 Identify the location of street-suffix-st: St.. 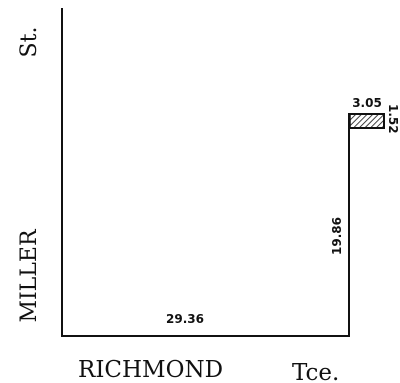
(29, 42).